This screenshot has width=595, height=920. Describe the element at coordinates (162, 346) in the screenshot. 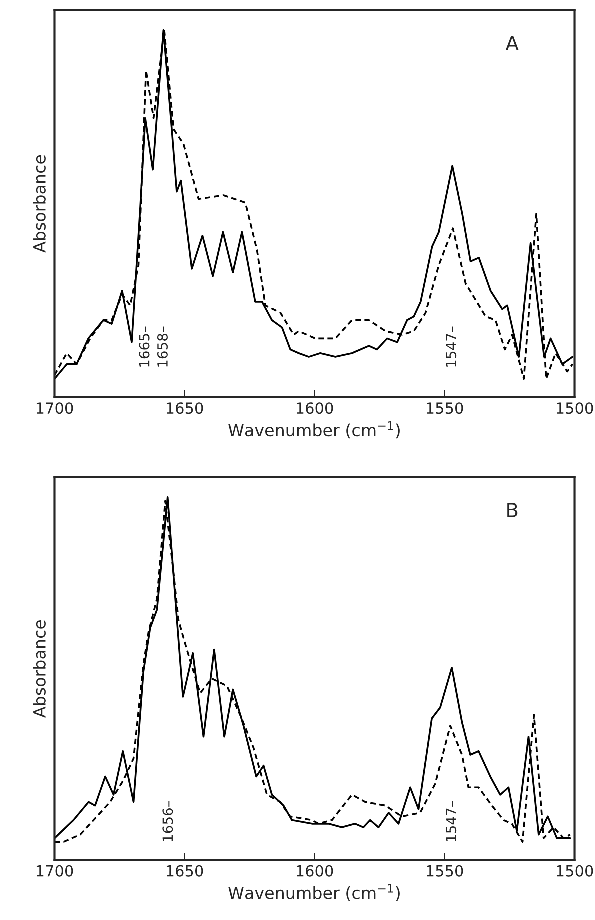

I see `annotation: 1658–` at that location.